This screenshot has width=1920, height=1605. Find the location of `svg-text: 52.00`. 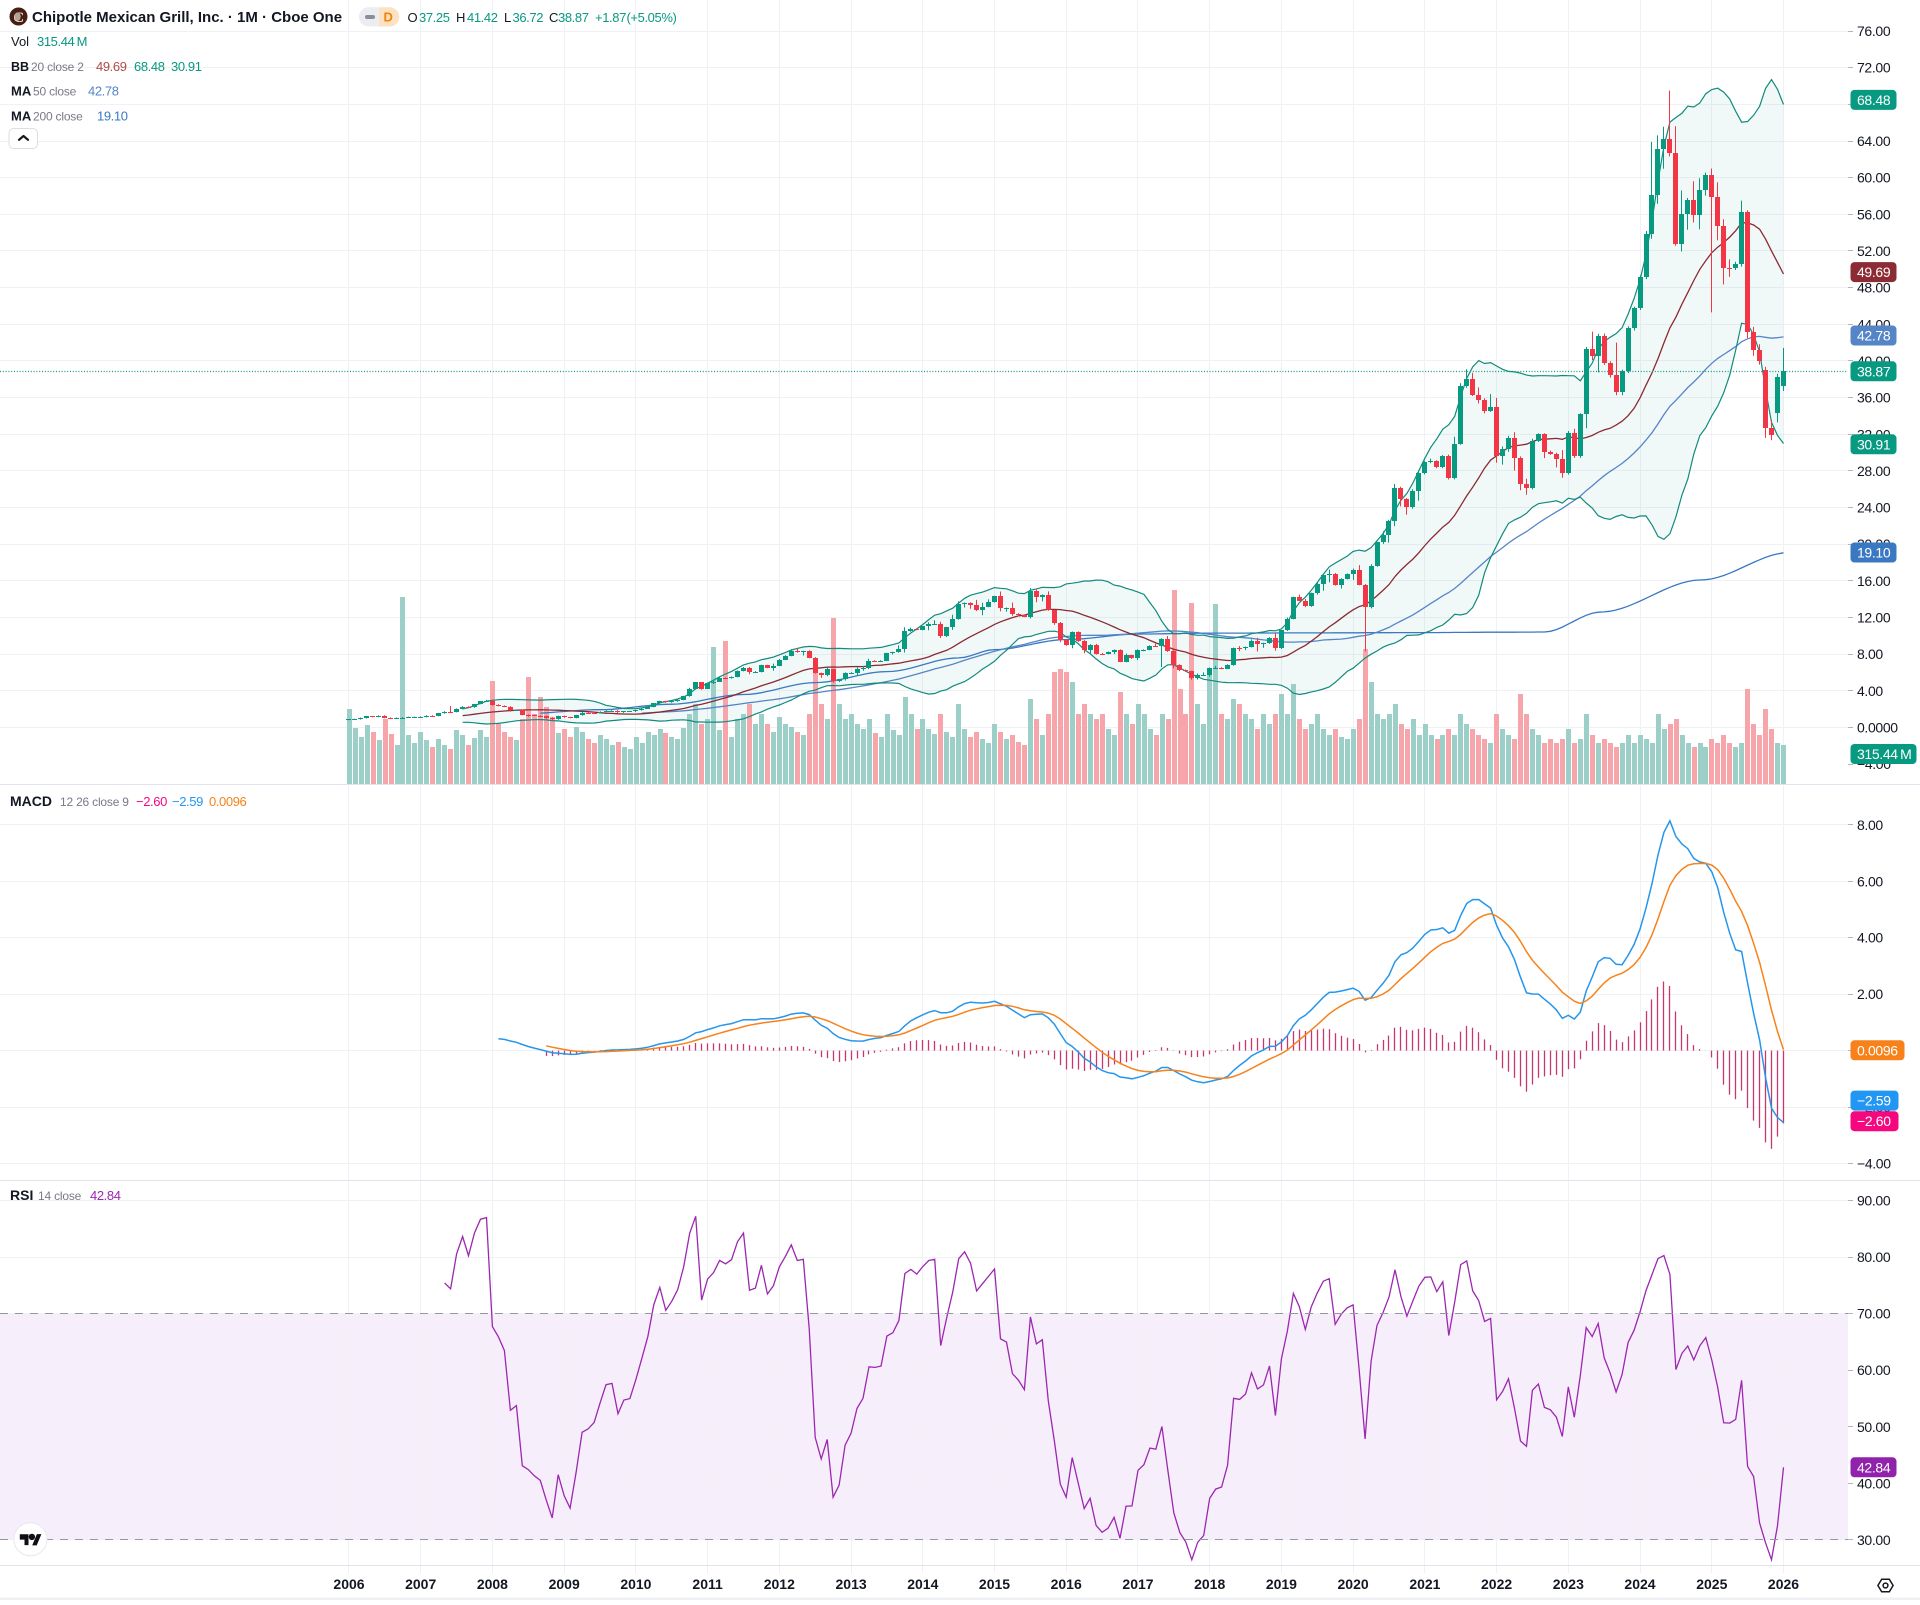

svg-text: 52.00 is located at coordinates (1874, 251).